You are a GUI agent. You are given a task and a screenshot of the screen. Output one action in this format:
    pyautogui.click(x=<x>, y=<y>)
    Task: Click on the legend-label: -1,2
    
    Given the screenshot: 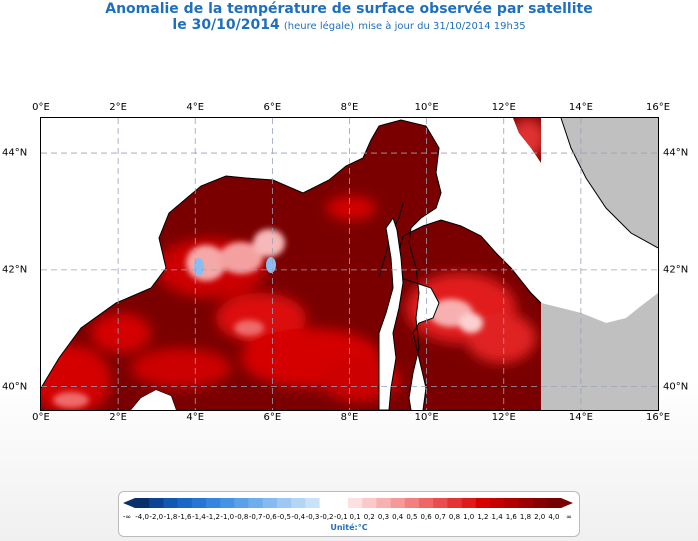 What is the action you would take?
    pyautogui.click(x=213, y=517)
    